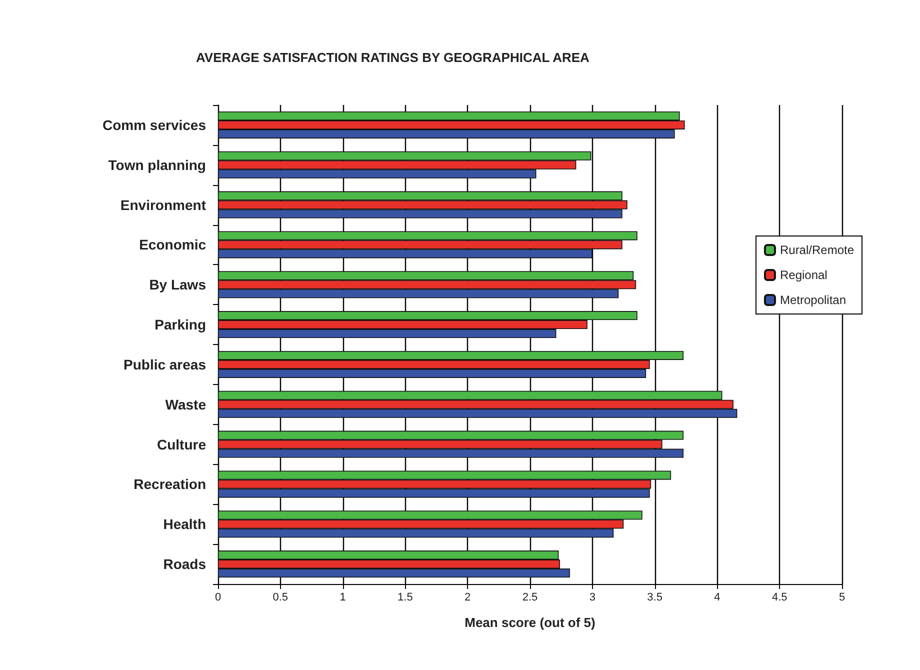 This screenshot has height=670, width=920. Describe the element at coordinates (530, 622) in the screenshot. I see `x-axis-title: Mean score (out of 5)` at that location.